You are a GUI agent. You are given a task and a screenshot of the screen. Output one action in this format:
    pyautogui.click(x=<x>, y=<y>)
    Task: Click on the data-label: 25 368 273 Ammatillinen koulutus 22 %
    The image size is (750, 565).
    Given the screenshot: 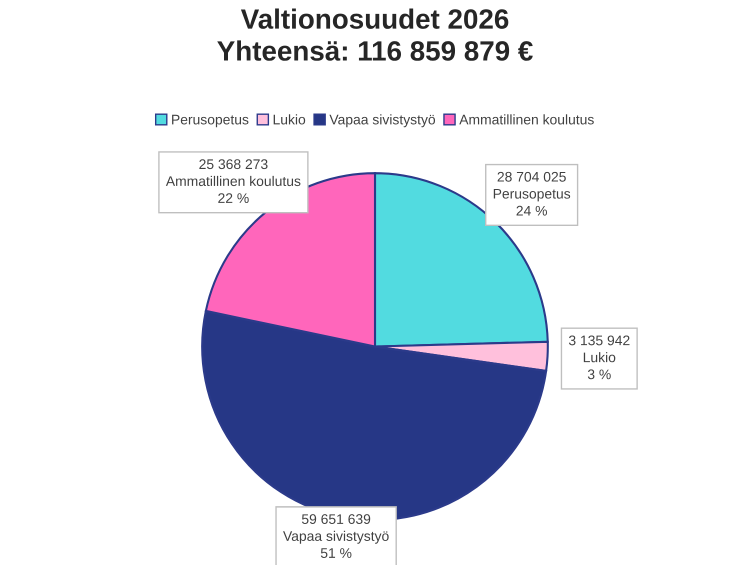 What is the action you would take?
    pyautogui.click(x=233, y=181)
    